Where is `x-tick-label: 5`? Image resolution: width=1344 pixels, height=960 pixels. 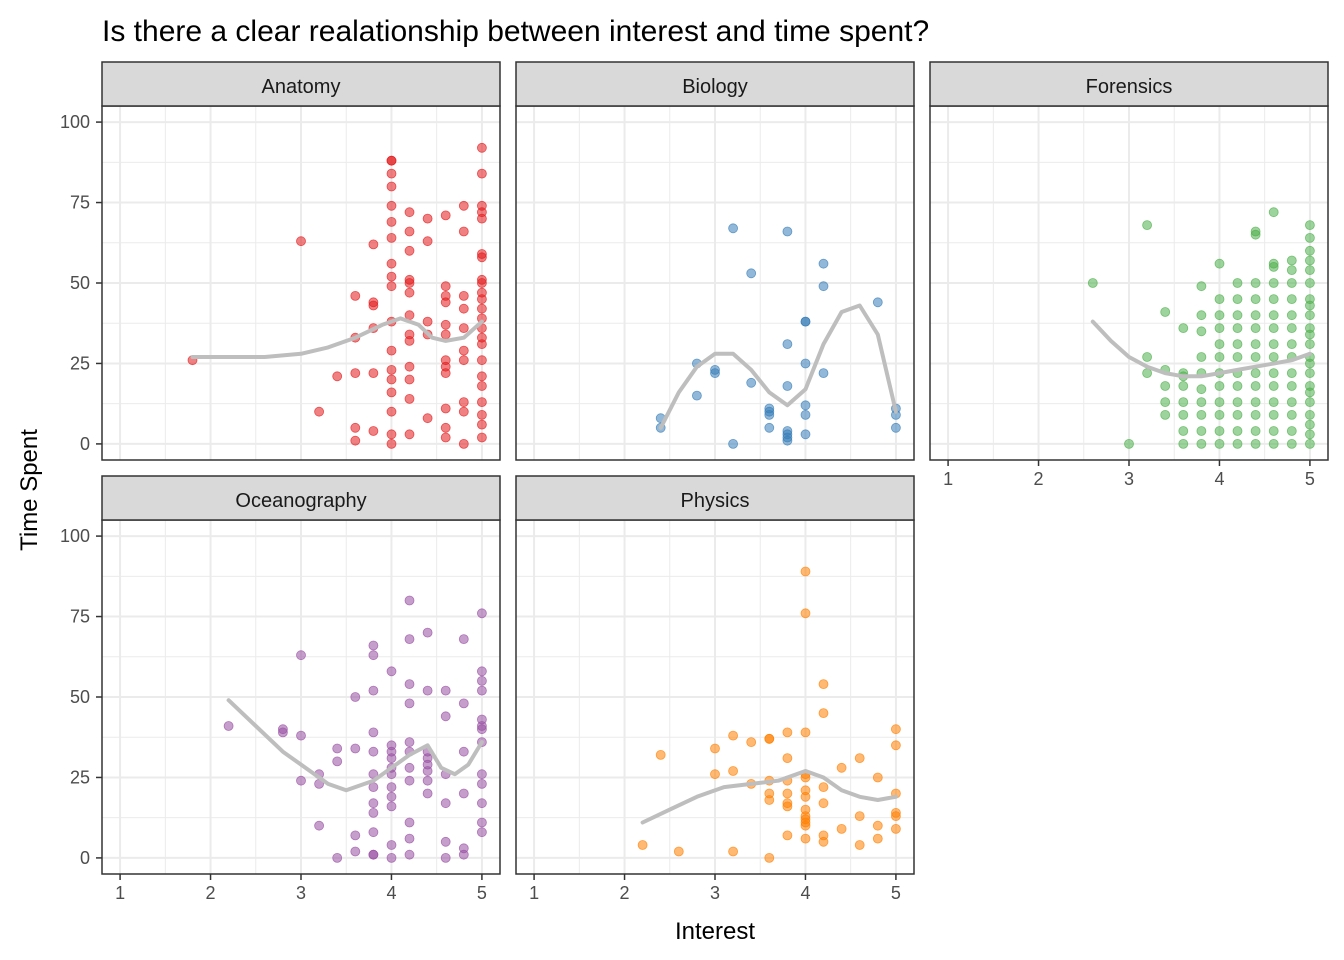
x-tick-label: 5 is located at coordinates (1310, 479).